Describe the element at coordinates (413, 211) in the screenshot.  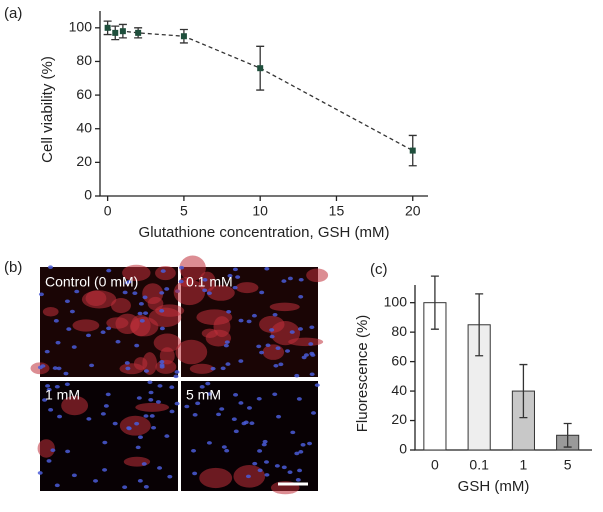
I see `x-tick-label: 20` at that location.